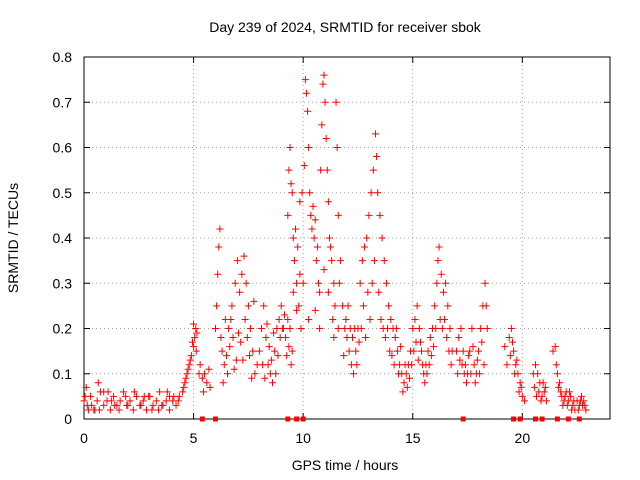  I want to click on x-tick-label: 20, so click(523, 438).